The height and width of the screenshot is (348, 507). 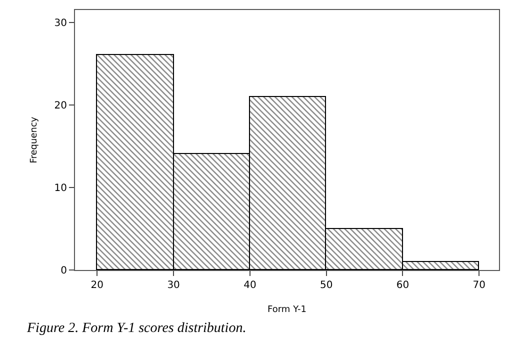 I want to click on y-tick-label: 30, so click(x=60, y=23).